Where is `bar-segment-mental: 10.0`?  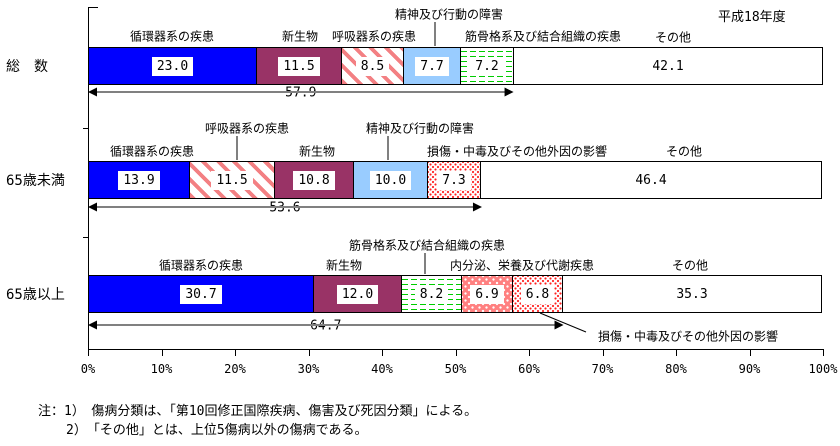 bar-segment-mental: 10.0 is located at coordinates (390, 180).